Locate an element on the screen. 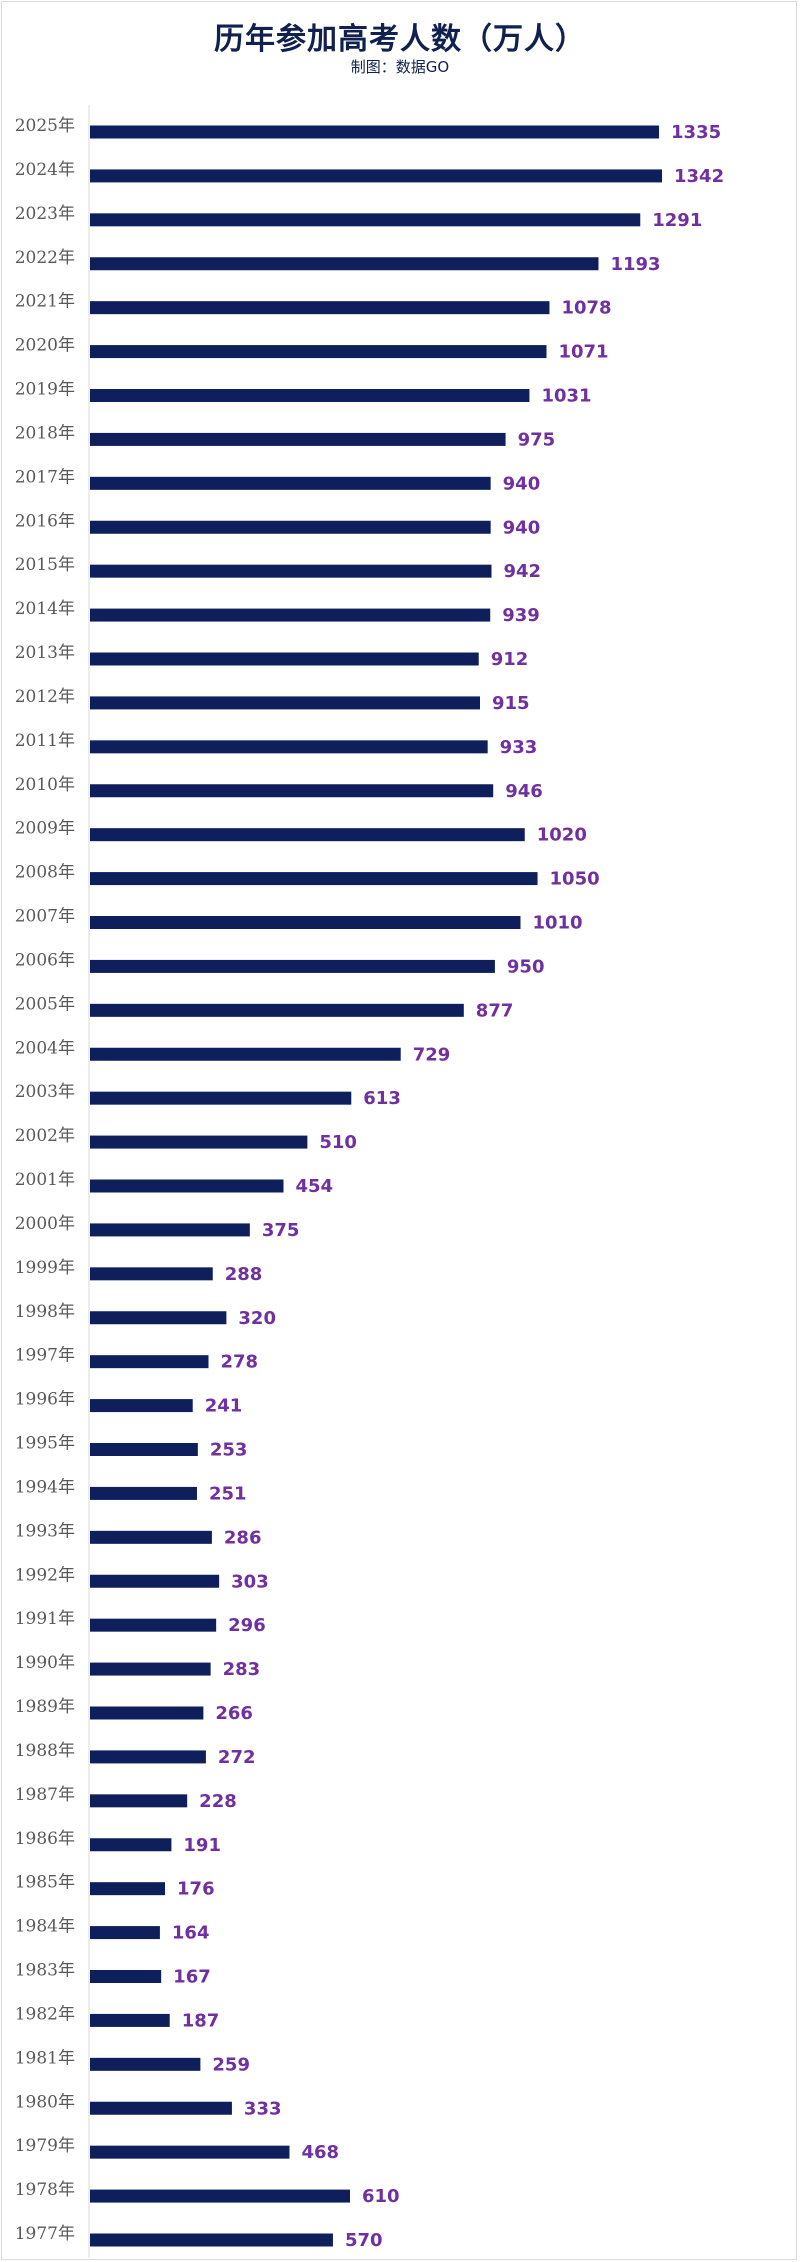  y-tick-label: 1990年 is located at coordinates (45, 1663).